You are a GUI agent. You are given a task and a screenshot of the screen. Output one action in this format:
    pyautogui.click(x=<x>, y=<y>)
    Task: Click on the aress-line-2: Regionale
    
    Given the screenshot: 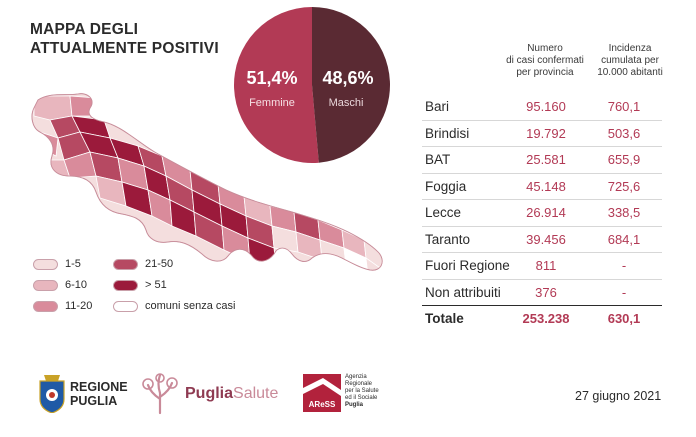 What is the action you would take?
    pyautogui.click(x=359, y=384)
    